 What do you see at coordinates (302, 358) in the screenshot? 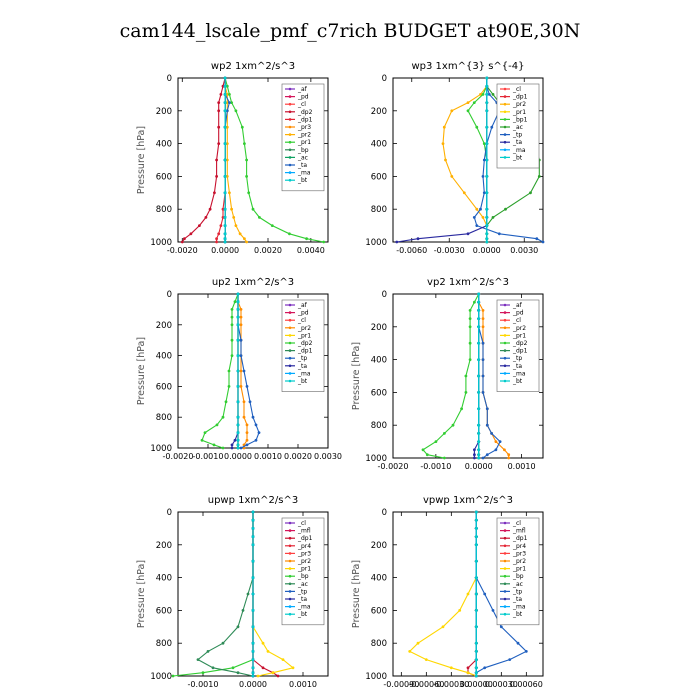
I see `legend-label: _tp` at bounding box center [302, 358].